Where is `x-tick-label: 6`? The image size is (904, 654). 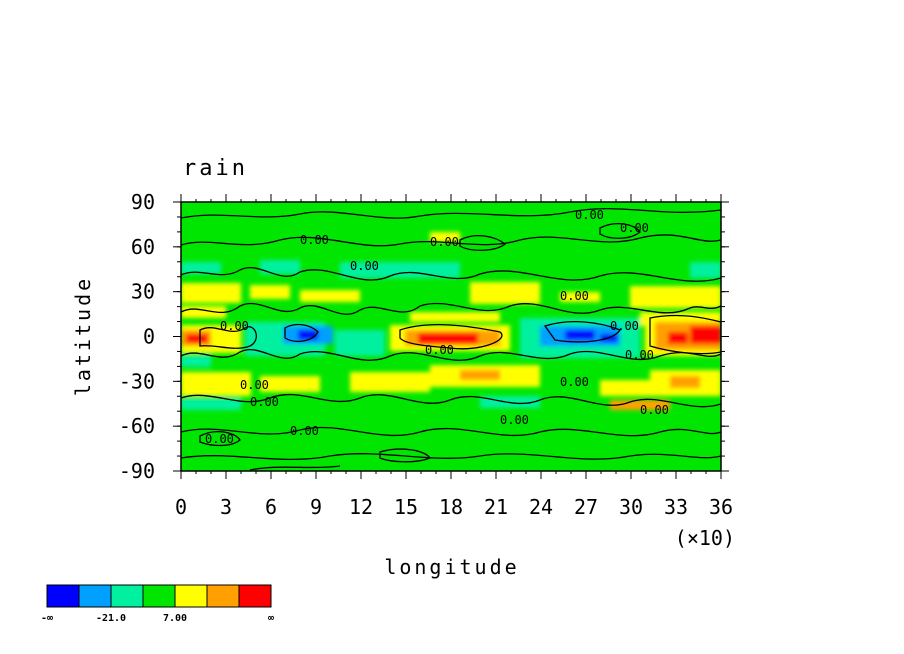 x-tick-label: 6 is located at coordinates (271, 507).